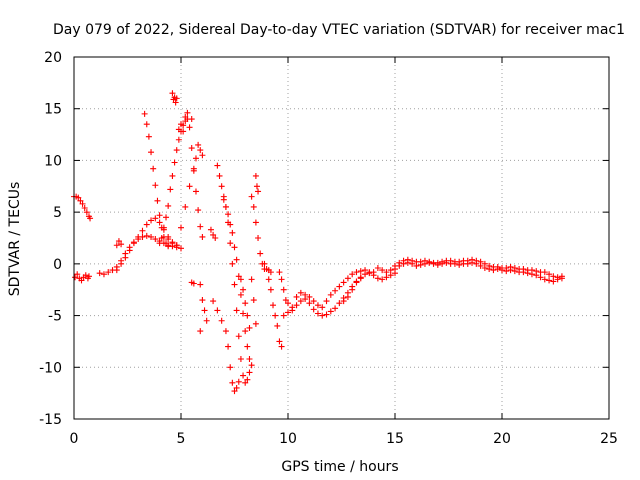 This screenshot has width=640, height=480. What do you see at coordinates (53, 58) in the screenshot?
I see `y-tick-label: 20` at bounding box center [53, 58].